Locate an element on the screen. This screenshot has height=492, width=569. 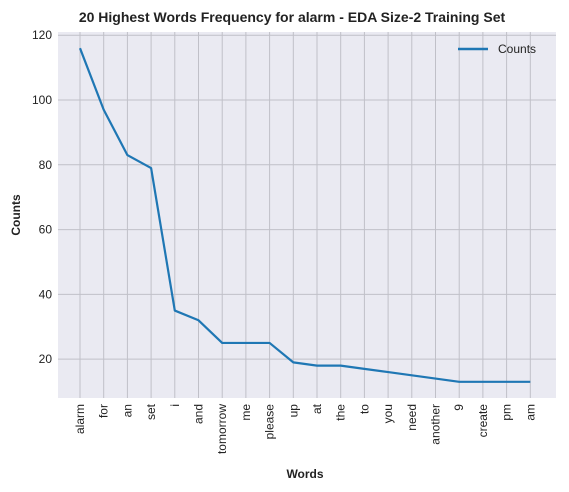
x-tick-label: i is located at coordinates (175, 405).